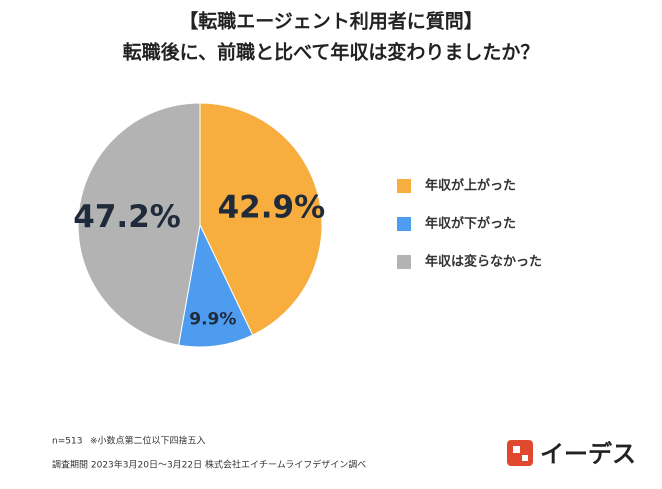 The width and height of the screenshot is (662, 489). Describe the element at coordinates (148, 441) in the screenshot. I see `note: ※小数点第二位以下四捨五入` at that location.